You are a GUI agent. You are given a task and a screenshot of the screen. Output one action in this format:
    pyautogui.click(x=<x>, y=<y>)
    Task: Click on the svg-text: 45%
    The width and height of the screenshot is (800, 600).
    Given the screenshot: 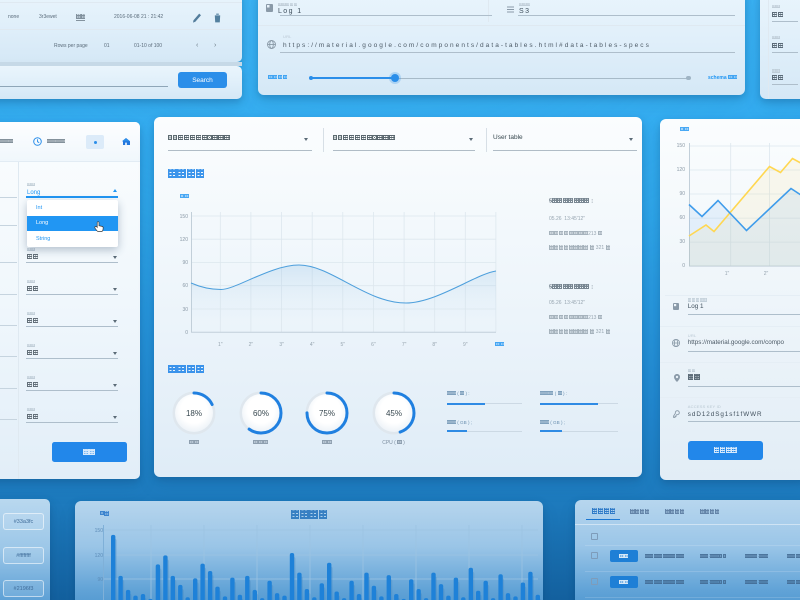 What is the action you would take?
    pyautogui.click(x=393, y=413)
    